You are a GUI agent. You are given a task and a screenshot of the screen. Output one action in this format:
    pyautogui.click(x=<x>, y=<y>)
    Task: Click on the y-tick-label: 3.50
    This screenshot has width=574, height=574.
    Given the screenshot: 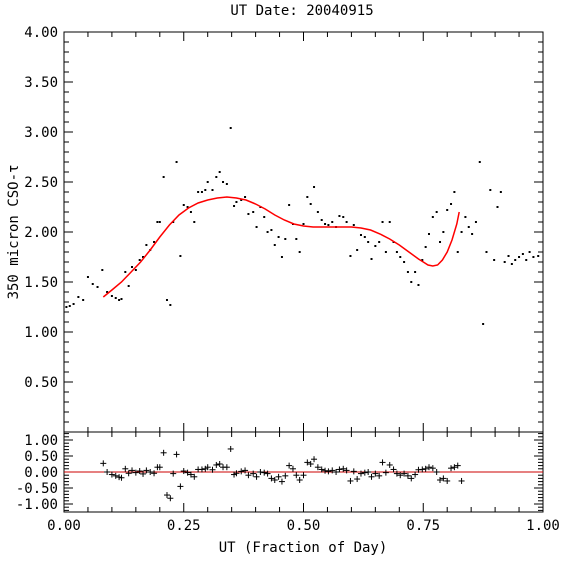 What is the action you would take?
    pyautogui.click(x=41, y=83)
    